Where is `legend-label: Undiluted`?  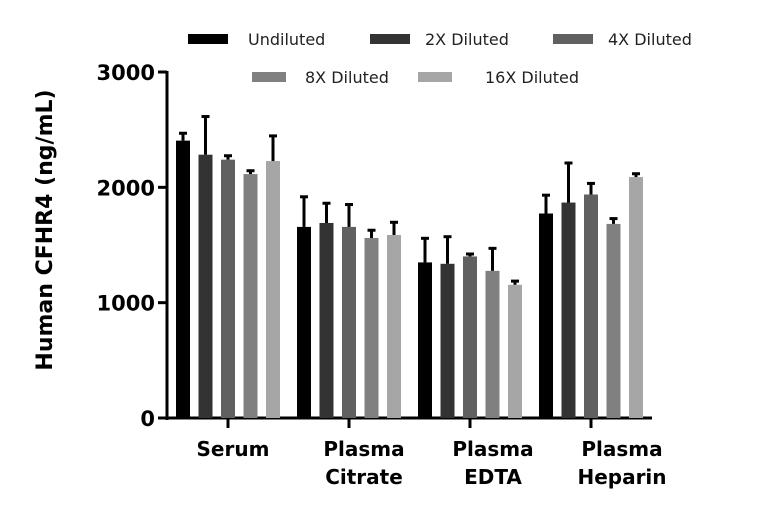 legend-label: Undiluted is located at coordinates (286, 39).